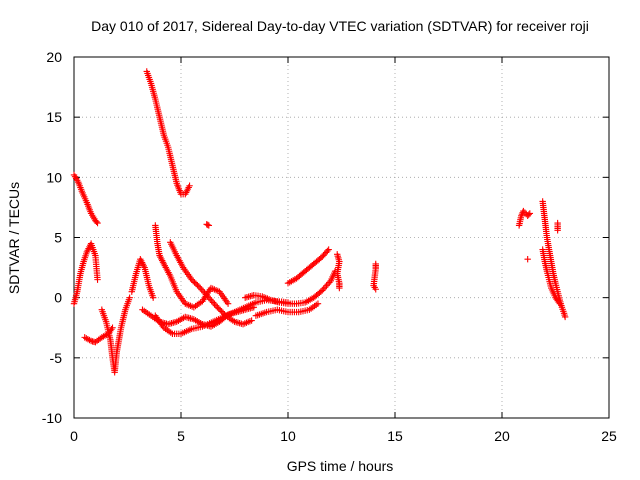  What do you see at coordinates (340, 466) in the screenshot?
I see `x-axis-label: GPS time / hours` at bounding box center [340, 466].